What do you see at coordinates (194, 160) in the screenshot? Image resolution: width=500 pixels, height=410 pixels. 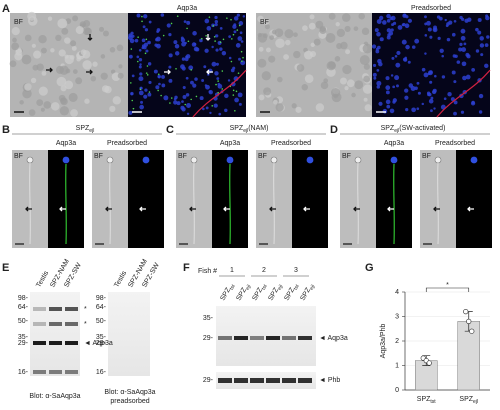 I see `sperm-head` at bounding box center [194, 160].